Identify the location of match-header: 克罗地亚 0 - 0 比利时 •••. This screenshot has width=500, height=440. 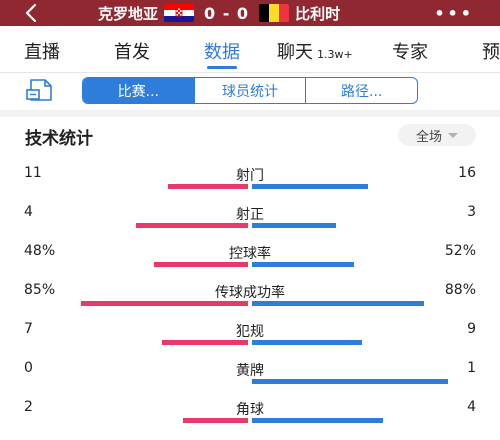
(250, 13).